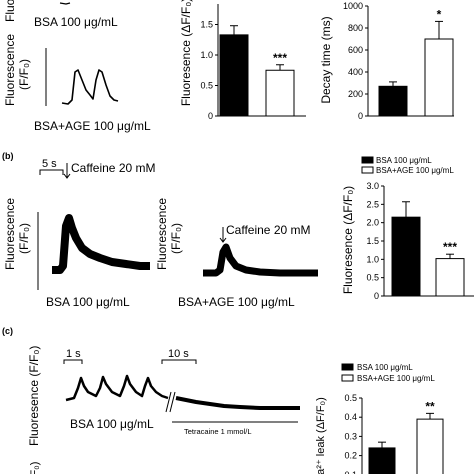 This screenshot has width=474, height=474. I want to click on y-axis-label: Ca²⁺ leak (ΔF/F₀), so click(321, 435).